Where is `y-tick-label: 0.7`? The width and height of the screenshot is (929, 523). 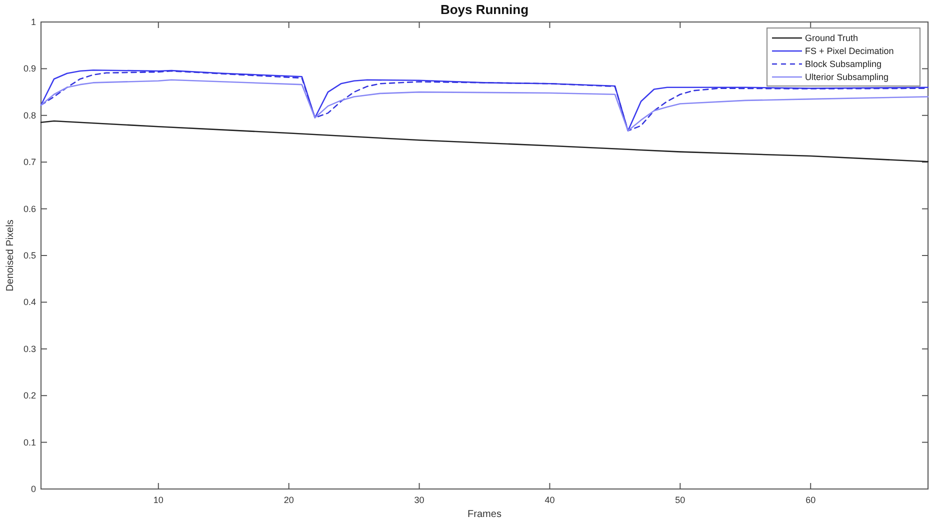 y-tick-label: 0.7 is located at coordinates (29, 162).